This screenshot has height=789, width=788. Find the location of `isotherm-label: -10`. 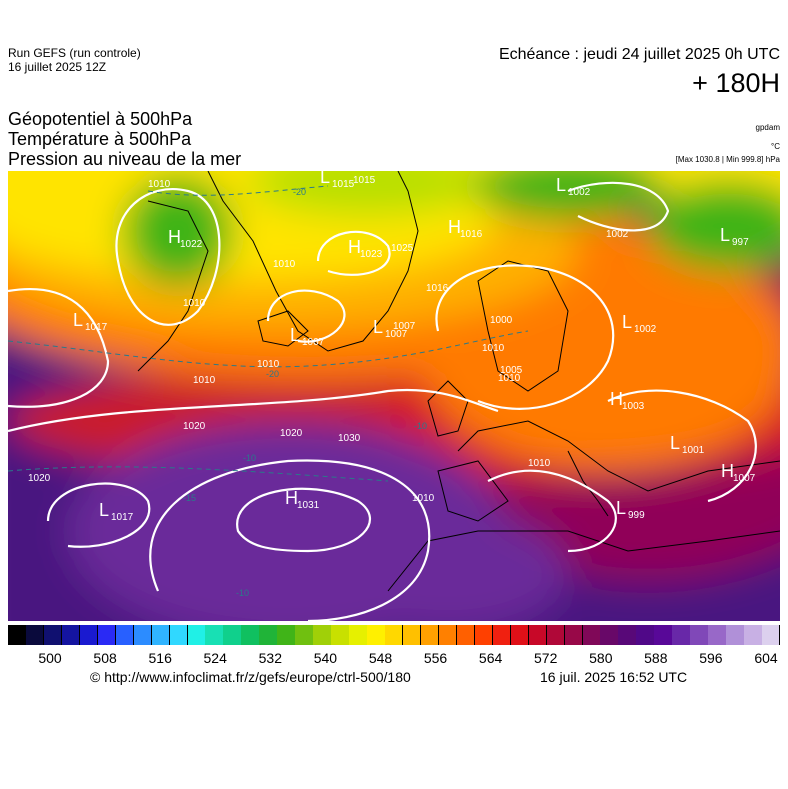

isotherm-label: -10 is located at coordinates (242, 593).